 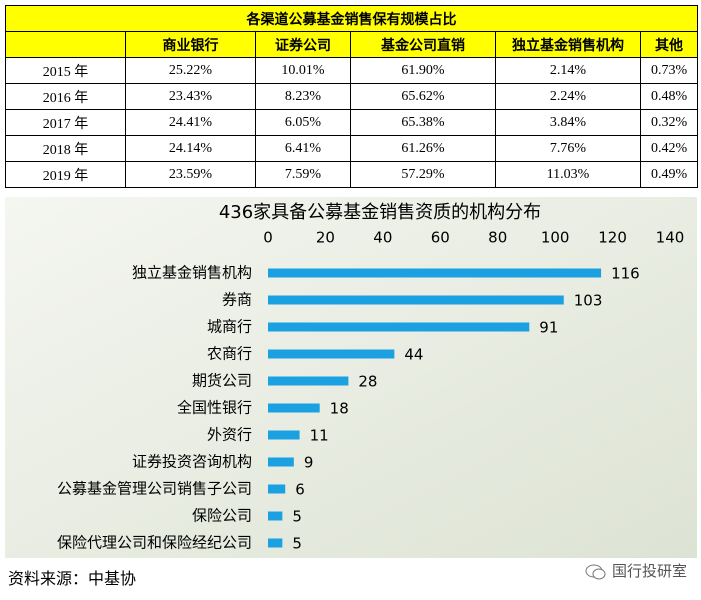 I want to click on value-label: 44, so click(x=413, y=355).